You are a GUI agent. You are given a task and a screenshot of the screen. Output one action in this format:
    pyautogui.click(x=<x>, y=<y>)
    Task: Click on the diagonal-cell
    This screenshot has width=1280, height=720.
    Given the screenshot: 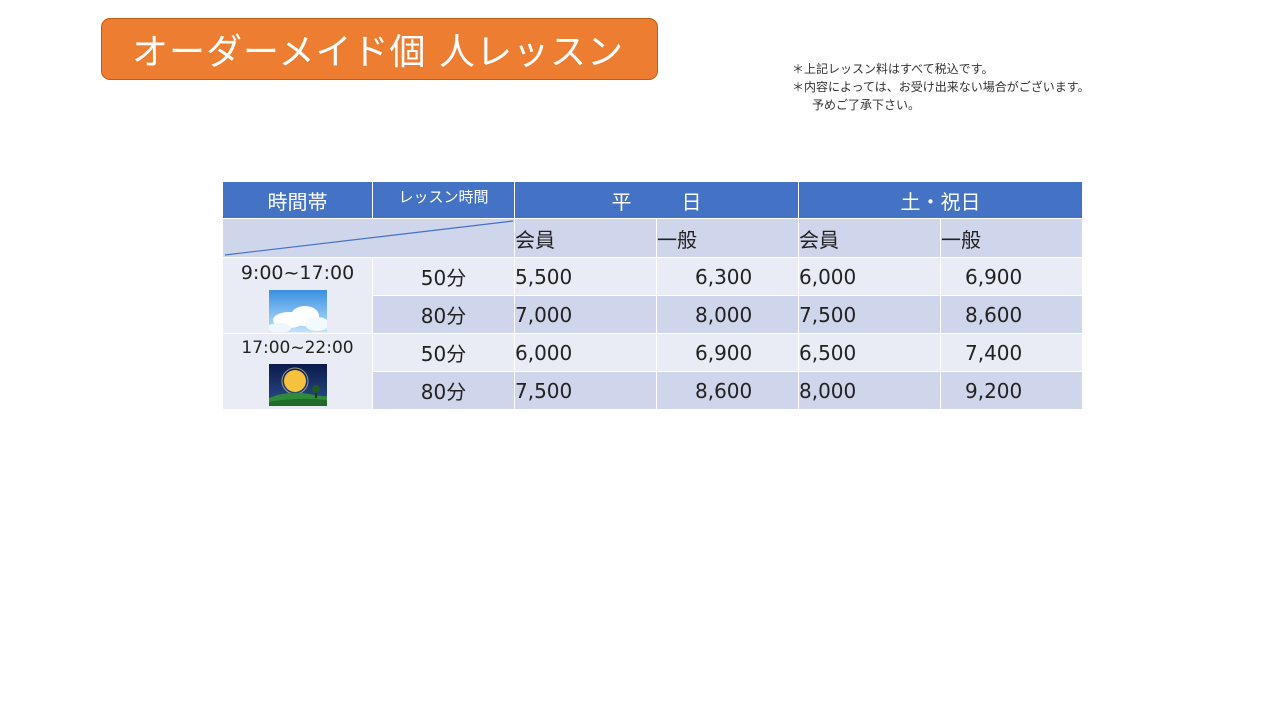 What is the action you would take?
    pyautogui.click(x=368, y=238)
    